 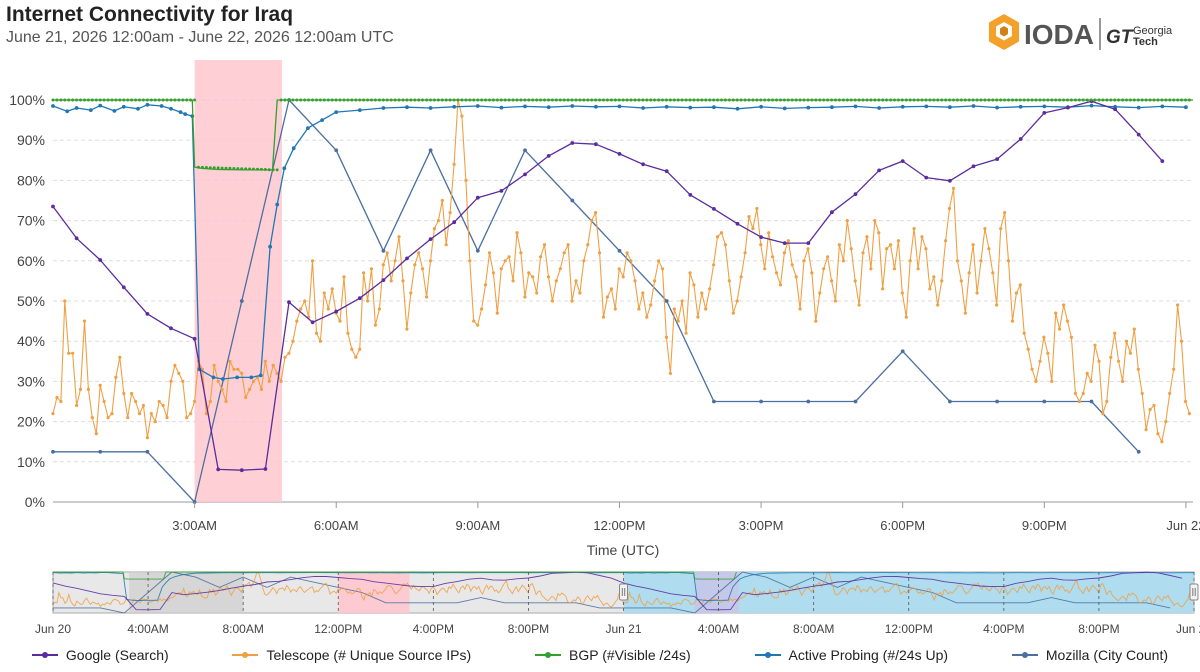 What do you see at coordinates (27, 100) in the screenshot?
I see `y-tick-label: 100%` at bounding box center [27, 100].